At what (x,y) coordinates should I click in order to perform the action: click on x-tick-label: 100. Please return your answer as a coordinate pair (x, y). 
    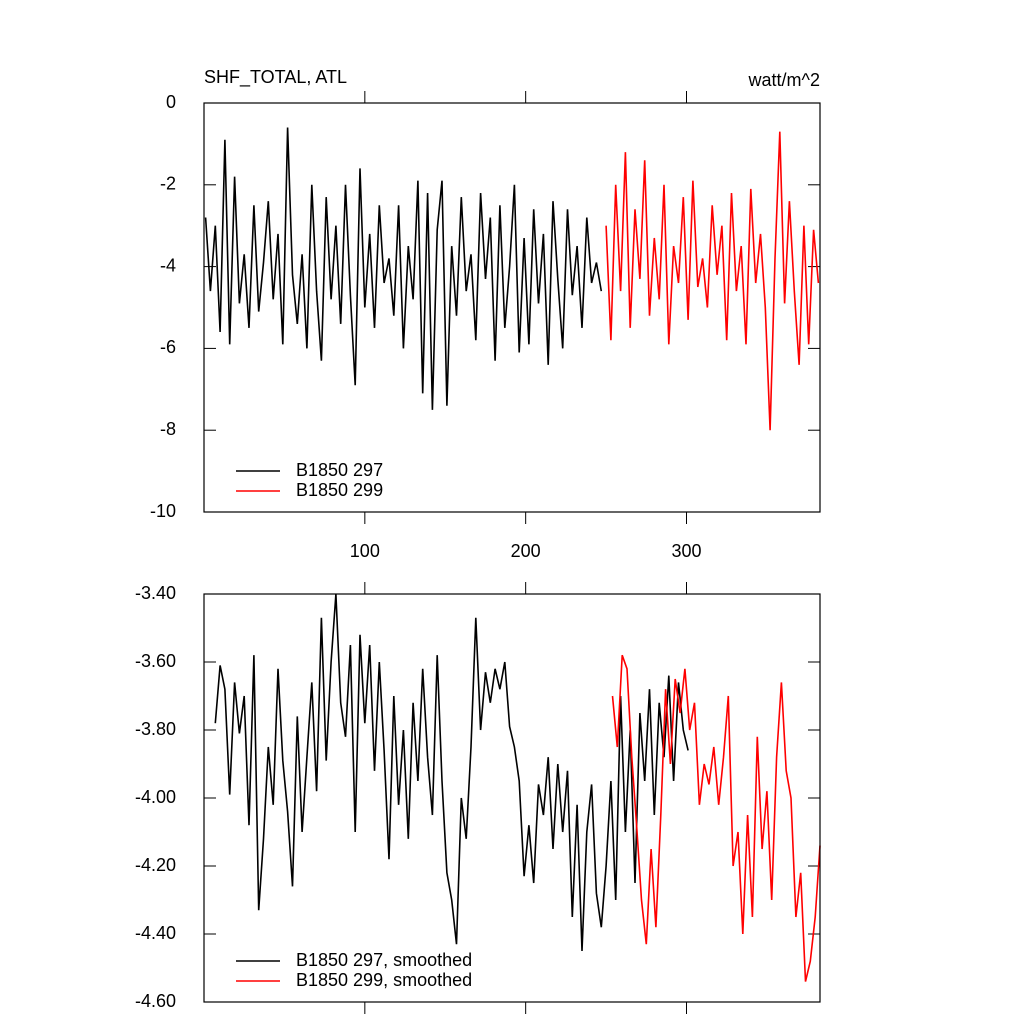
    Looking at the image, I should click on (365, 551).